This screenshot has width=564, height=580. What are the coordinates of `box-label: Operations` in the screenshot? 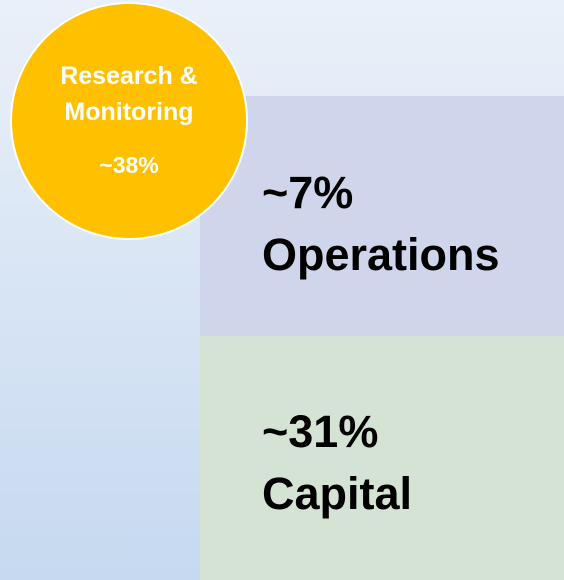 It's located at (381, 254).